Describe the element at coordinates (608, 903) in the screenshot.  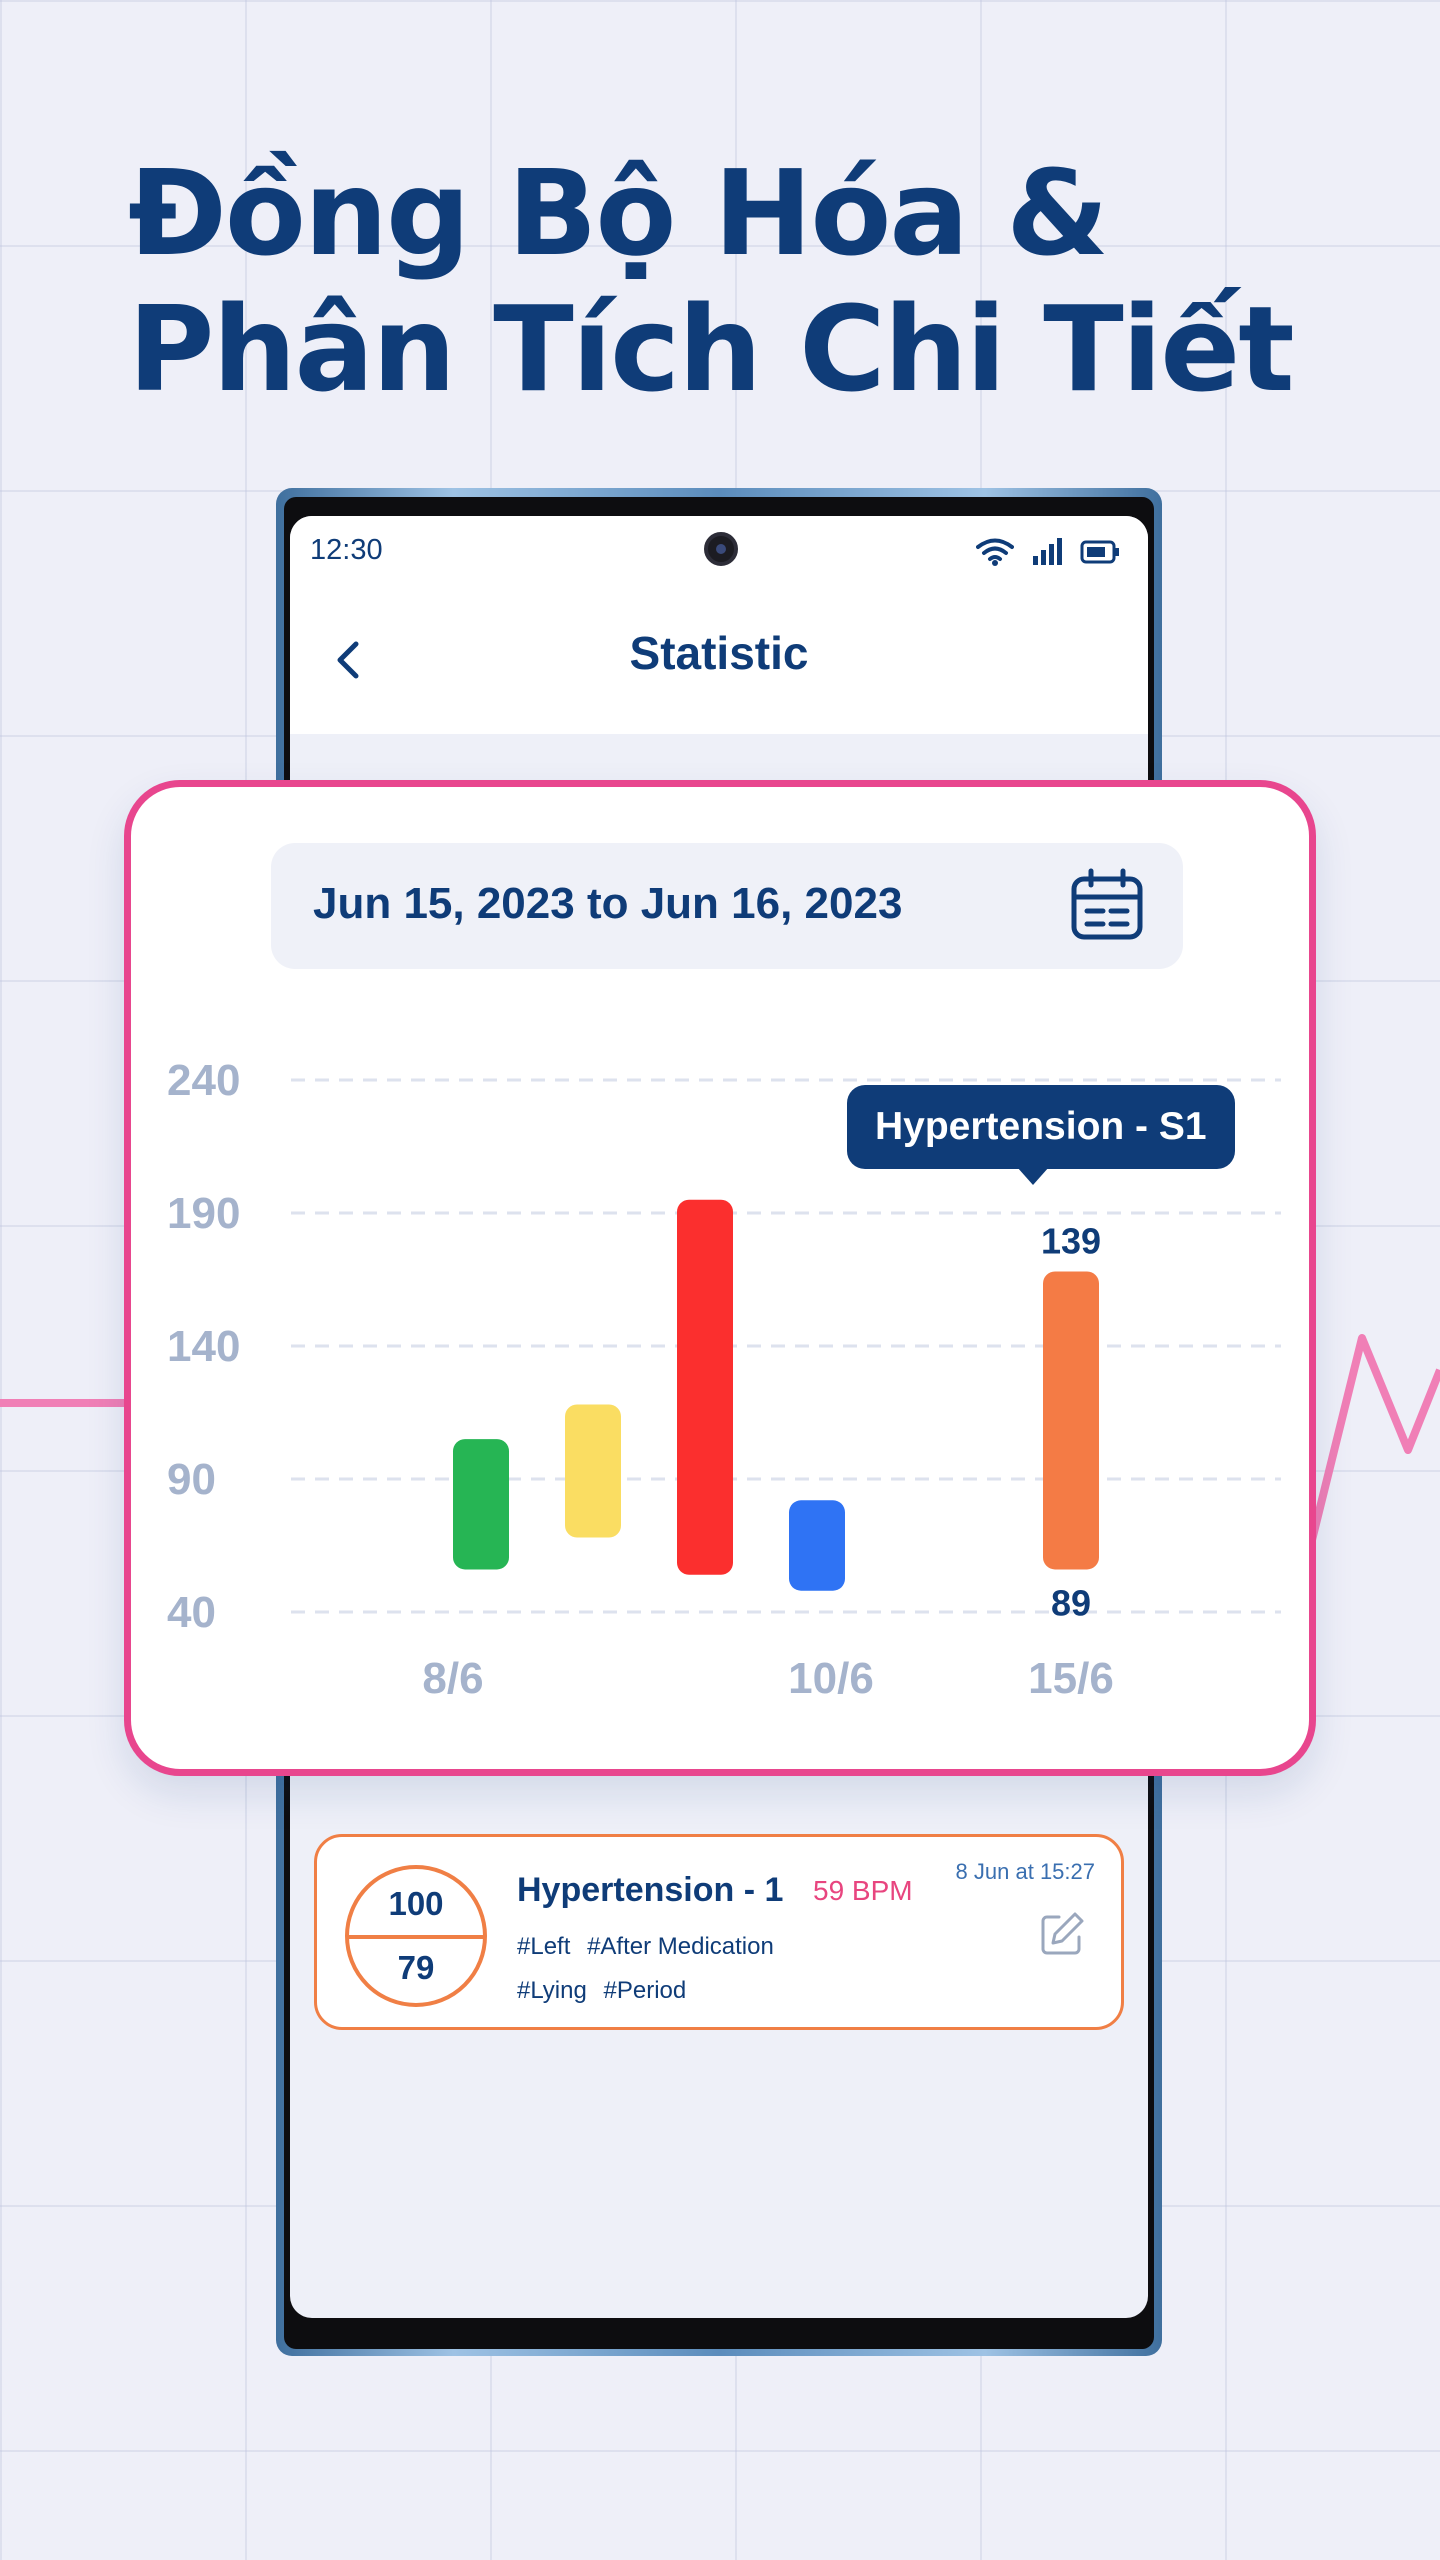
I see `date-range-text: Jun 15, 2023 to Jun 16, 2023` at that location.